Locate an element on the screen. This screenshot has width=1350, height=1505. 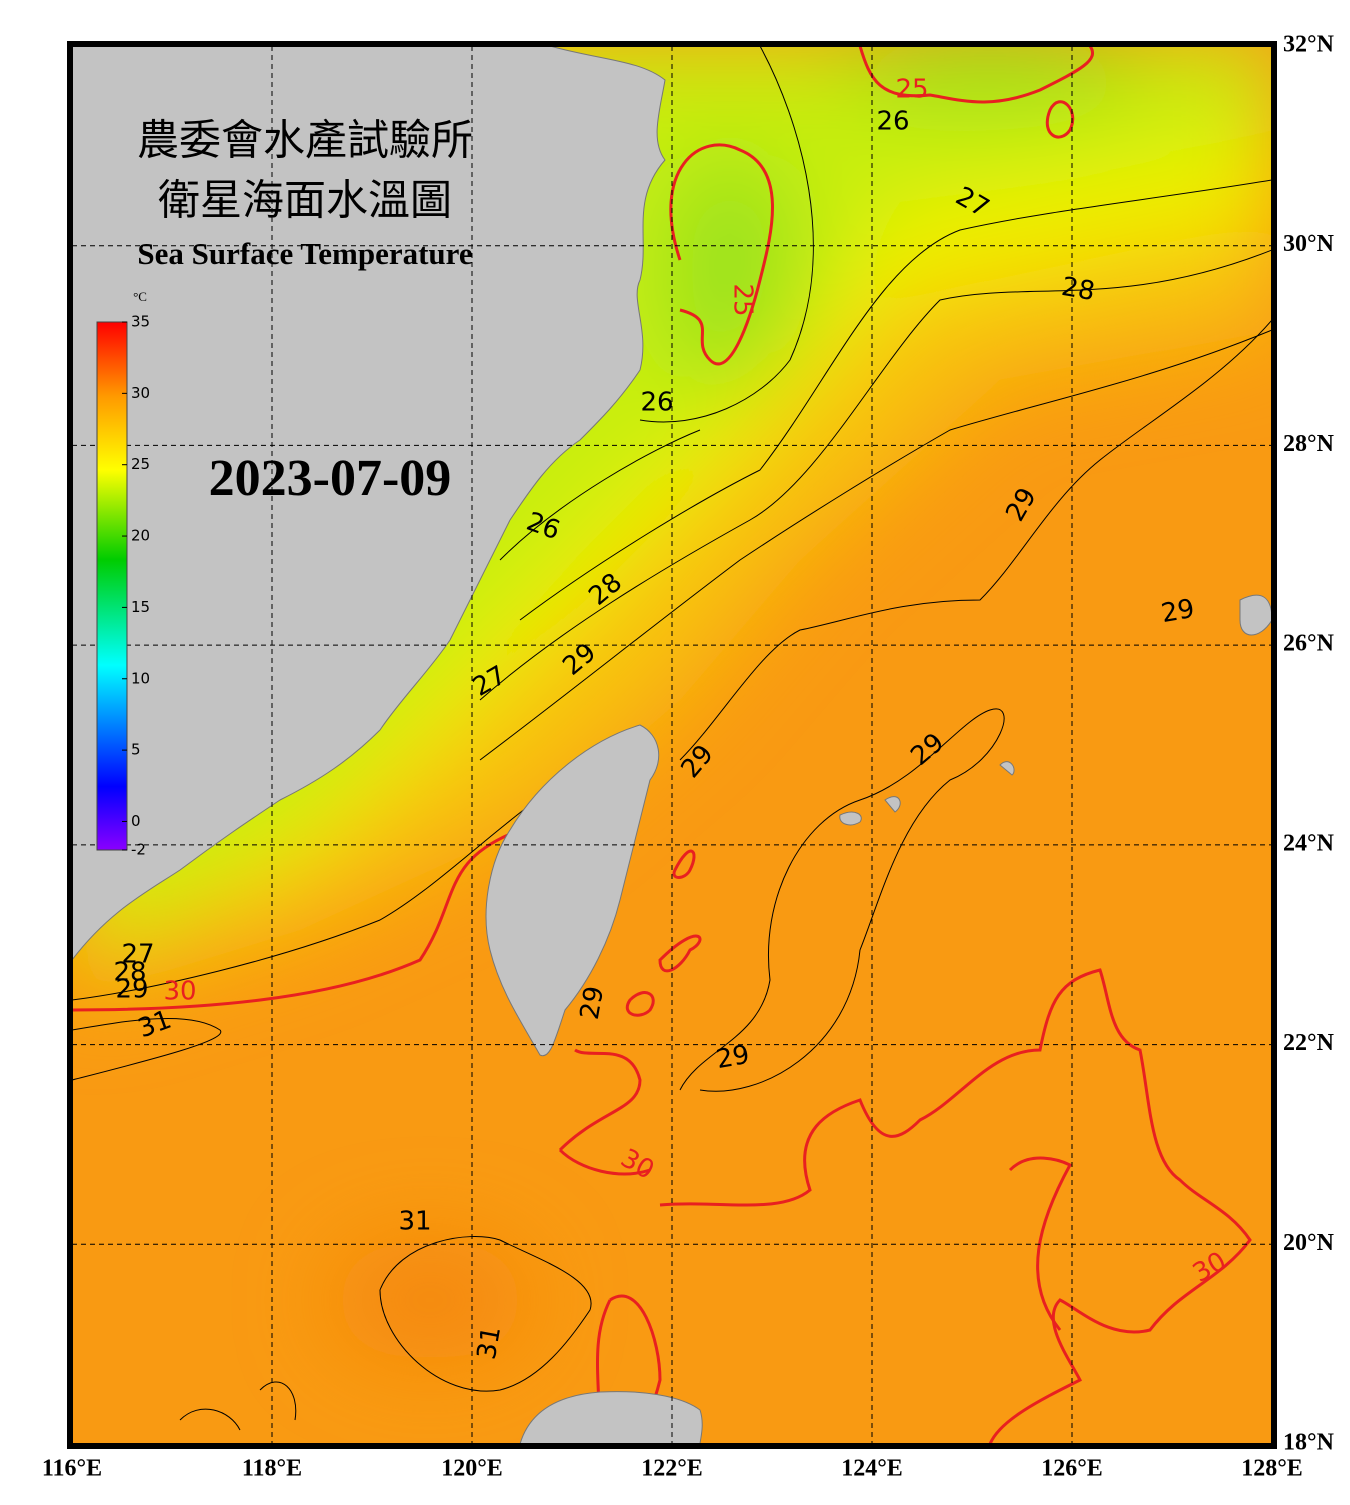
lat-tick-label: 18°N is located at coordinates (1309, 1443).